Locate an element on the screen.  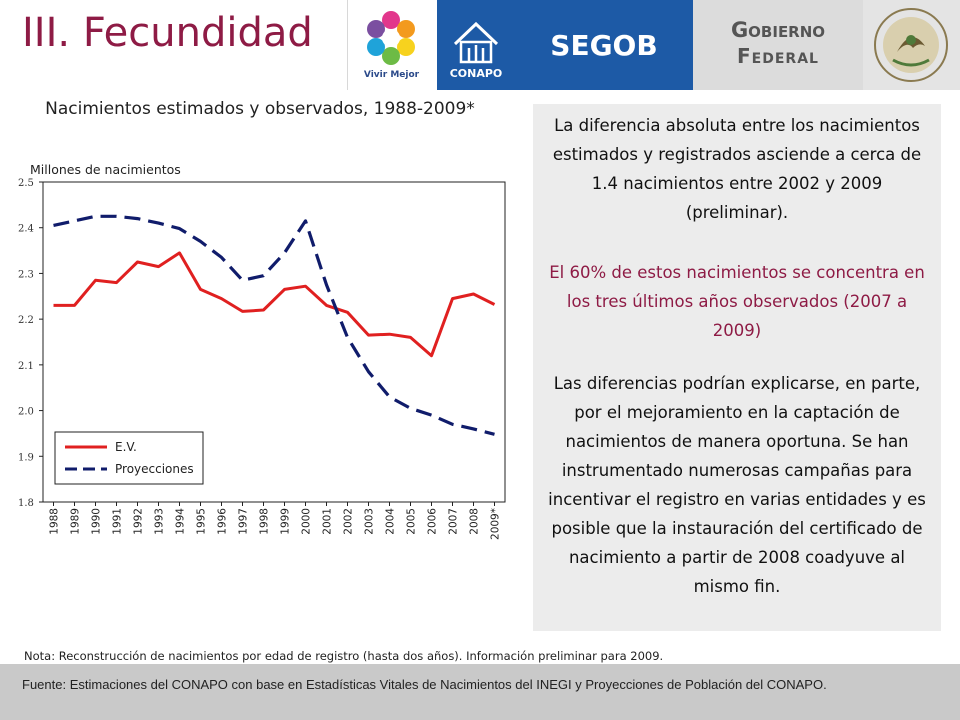
x-tick-label: 2007 is located at coordinates (454, 521).